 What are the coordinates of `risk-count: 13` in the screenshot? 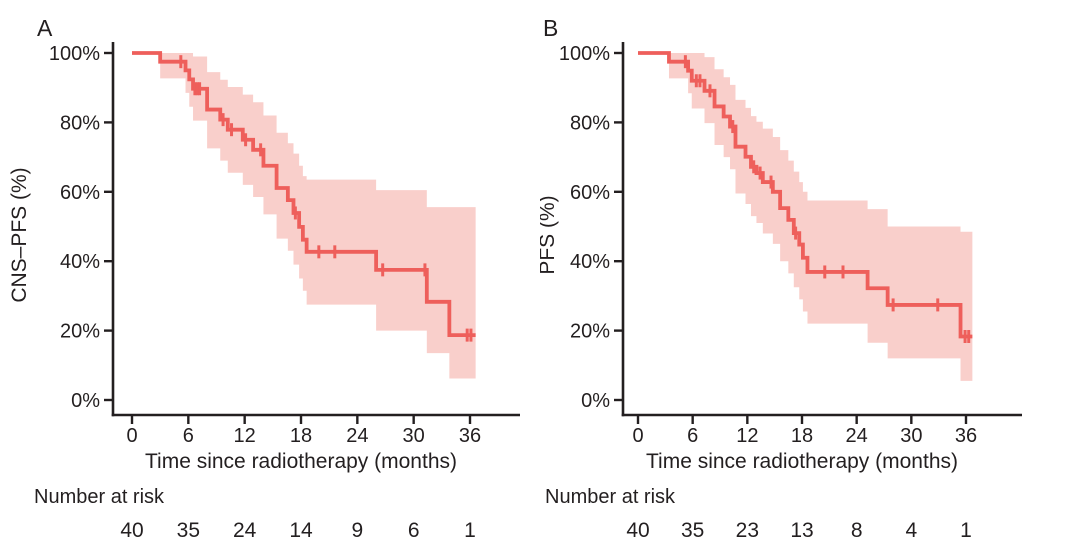 It's located at (801, 530).